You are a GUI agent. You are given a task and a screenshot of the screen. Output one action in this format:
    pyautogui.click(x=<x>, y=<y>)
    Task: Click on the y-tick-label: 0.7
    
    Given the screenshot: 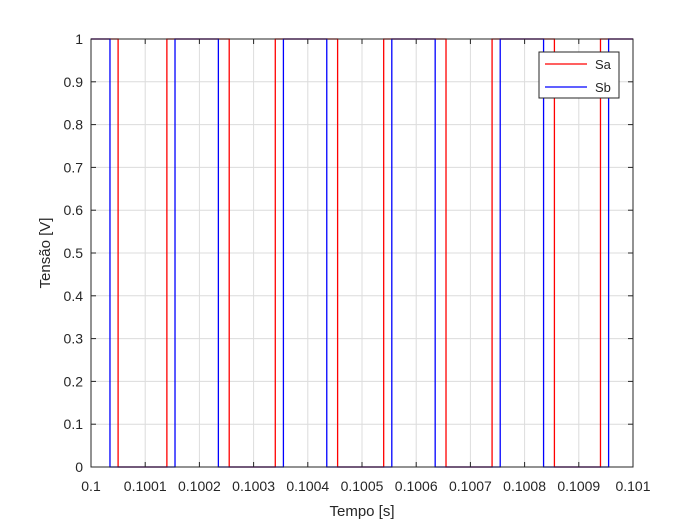 What is the action you would take?
    pyautogui.click(x=74, y=167)
    